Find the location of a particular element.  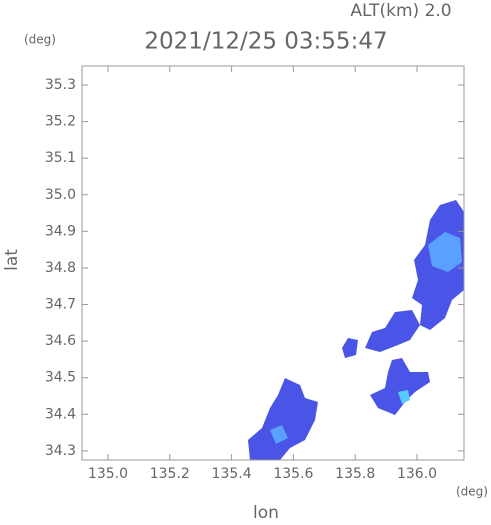

y-axis-label: lat is located at coordinates (12, 260).